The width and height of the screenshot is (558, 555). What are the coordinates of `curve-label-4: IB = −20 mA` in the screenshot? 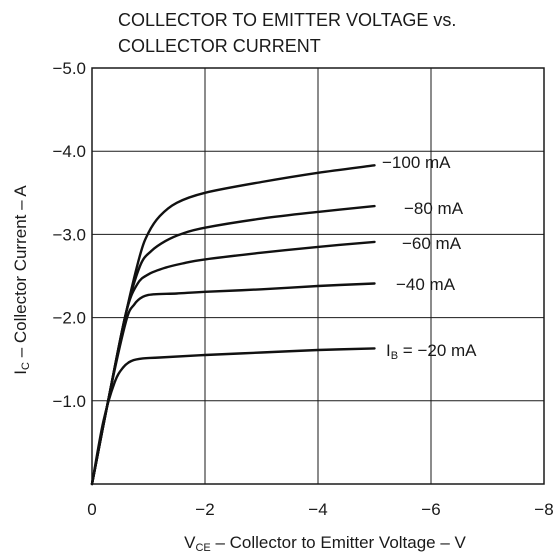 It's located at (431, 351).